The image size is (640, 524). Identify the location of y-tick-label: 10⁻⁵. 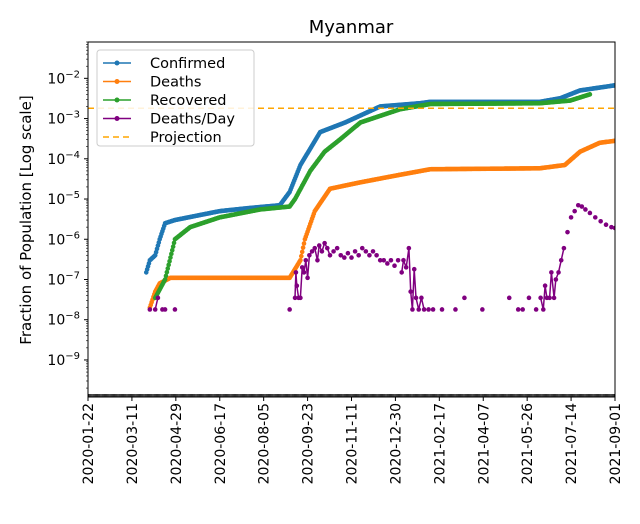
(63, 199).